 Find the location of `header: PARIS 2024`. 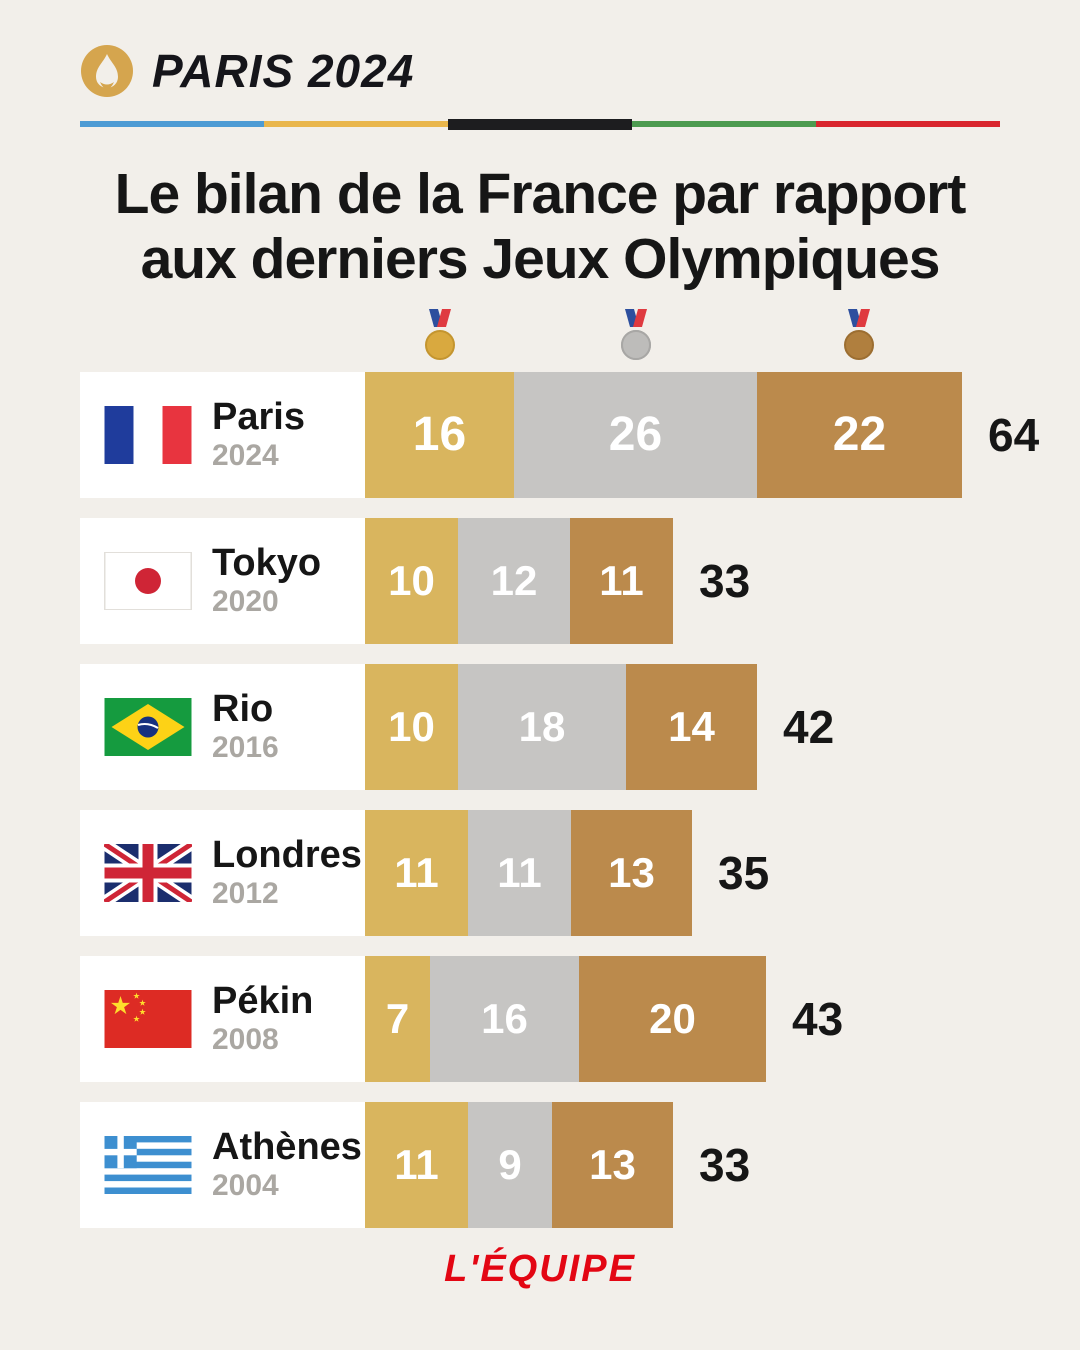

header: PARIS 2024 is located at coordinates (540, 65).